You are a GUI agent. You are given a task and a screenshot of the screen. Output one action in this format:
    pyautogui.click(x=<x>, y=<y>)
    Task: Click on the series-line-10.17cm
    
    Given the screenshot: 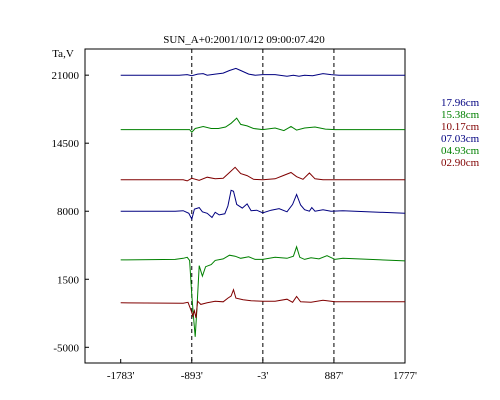 What is the action you would take?
    pyautogui.click(x=262, y=174)
    